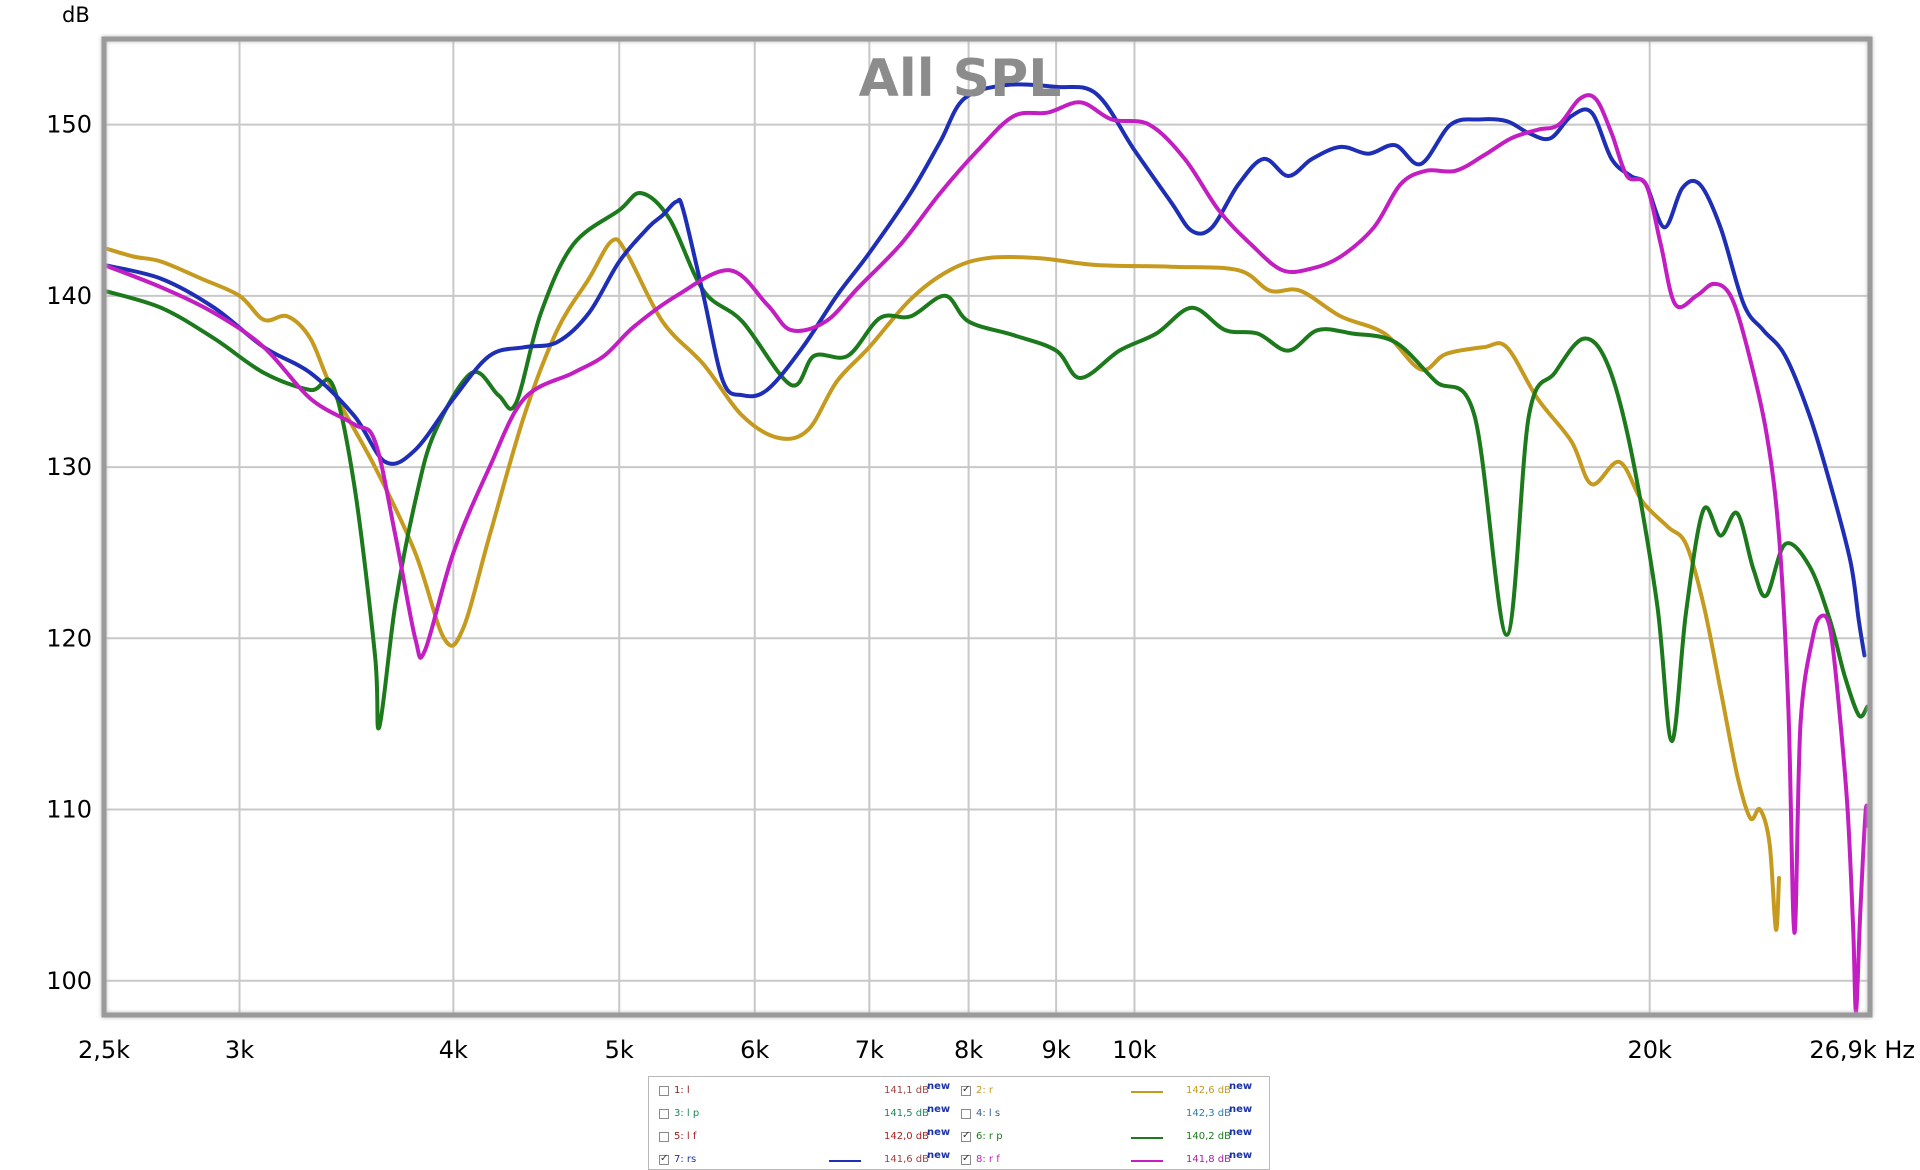  What do you see at coordinates (907, 1136) in the screenshot?
I see `legend-value: 142,0 dB` at bounding box center [907, 1136].